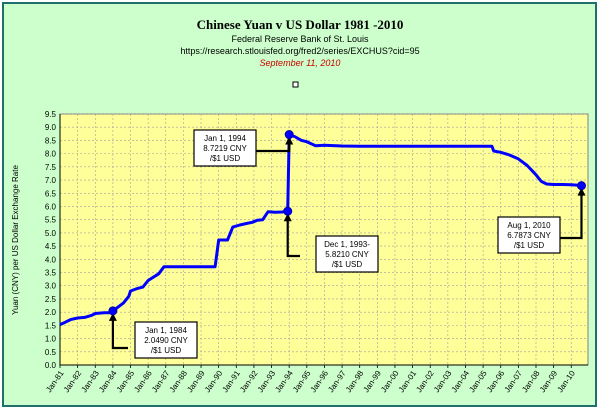 Image resolution: width=603 pixels, height=413 pixels. I want to click on y-tick-label: 4.5, so click(51, 246).